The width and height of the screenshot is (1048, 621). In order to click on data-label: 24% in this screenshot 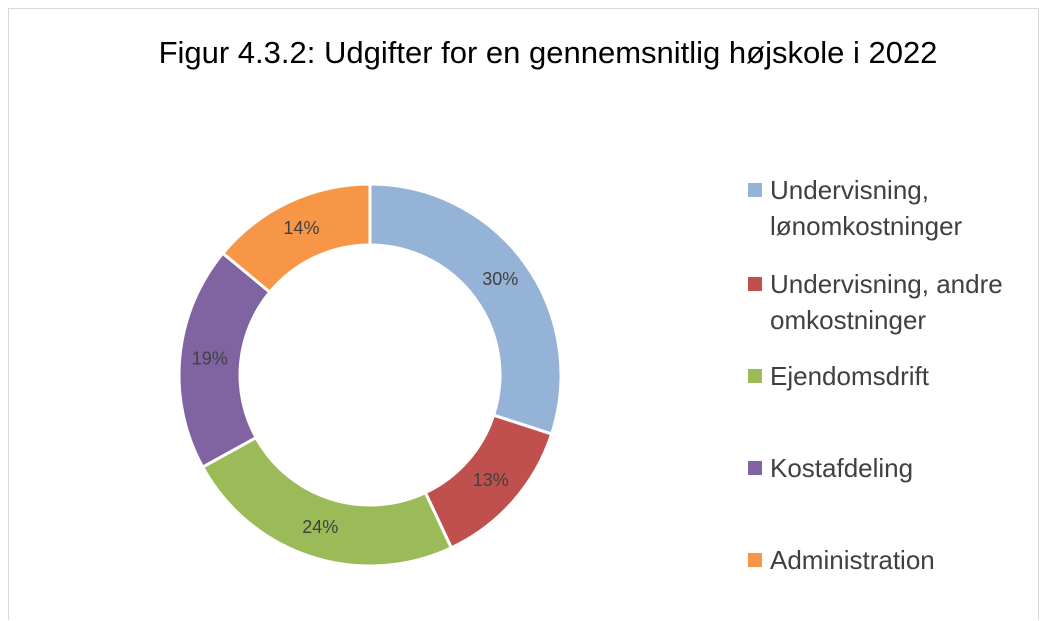, I will do `click(320, 527)`.